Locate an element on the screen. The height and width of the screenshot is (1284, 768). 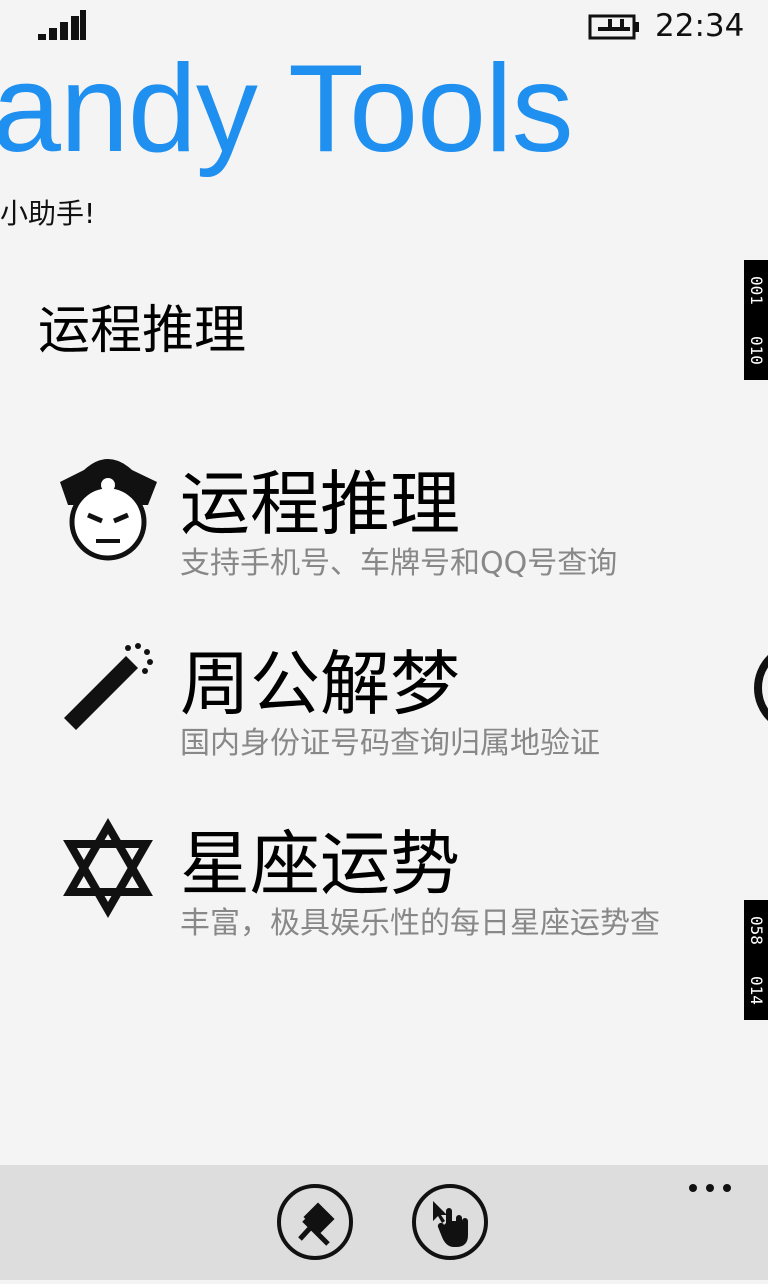
item-title: 运程推理 is located at coordinates (320, 504).